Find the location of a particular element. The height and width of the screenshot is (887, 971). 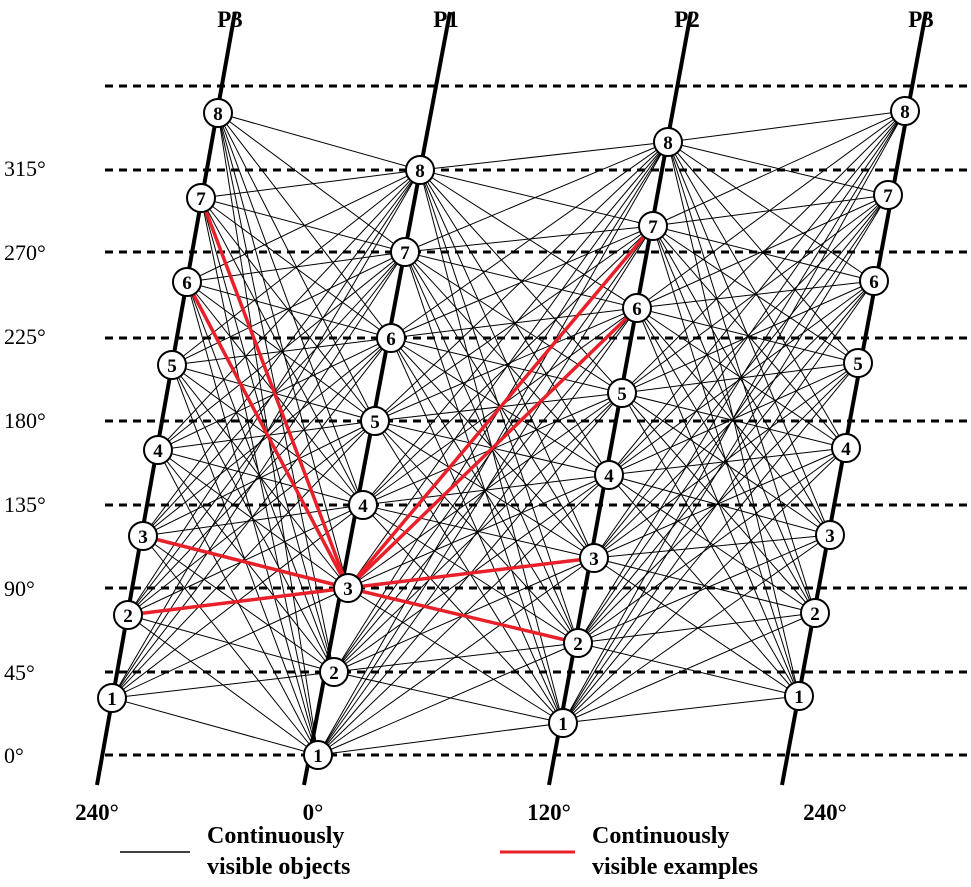

node-number: 5 is located at coordinates (172, 366).